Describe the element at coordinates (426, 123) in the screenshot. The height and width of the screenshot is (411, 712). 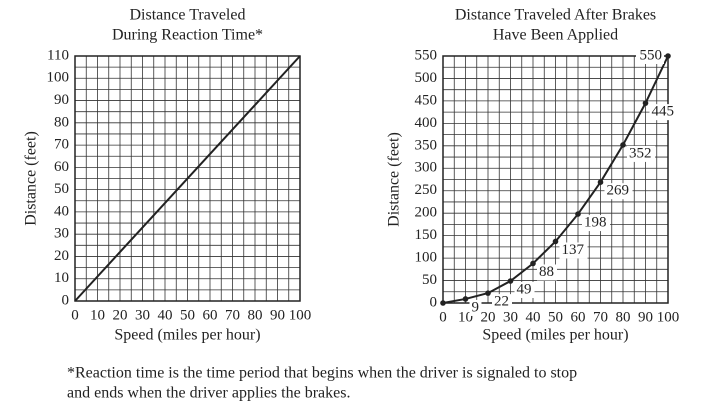
I see `y-tick-label: 400` at that location.